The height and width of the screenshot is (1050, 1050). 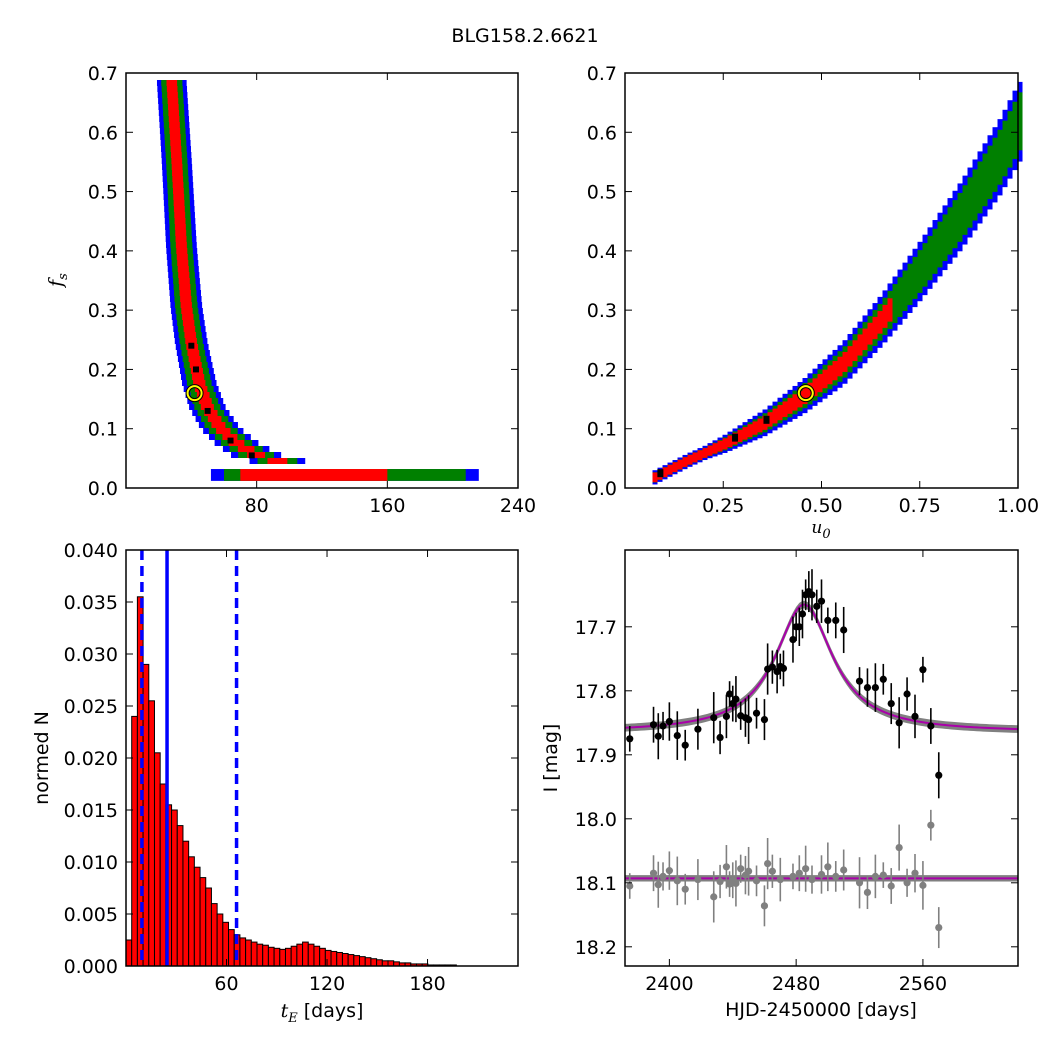 I want to click on confidence-tail, so click(x=314, y=475).